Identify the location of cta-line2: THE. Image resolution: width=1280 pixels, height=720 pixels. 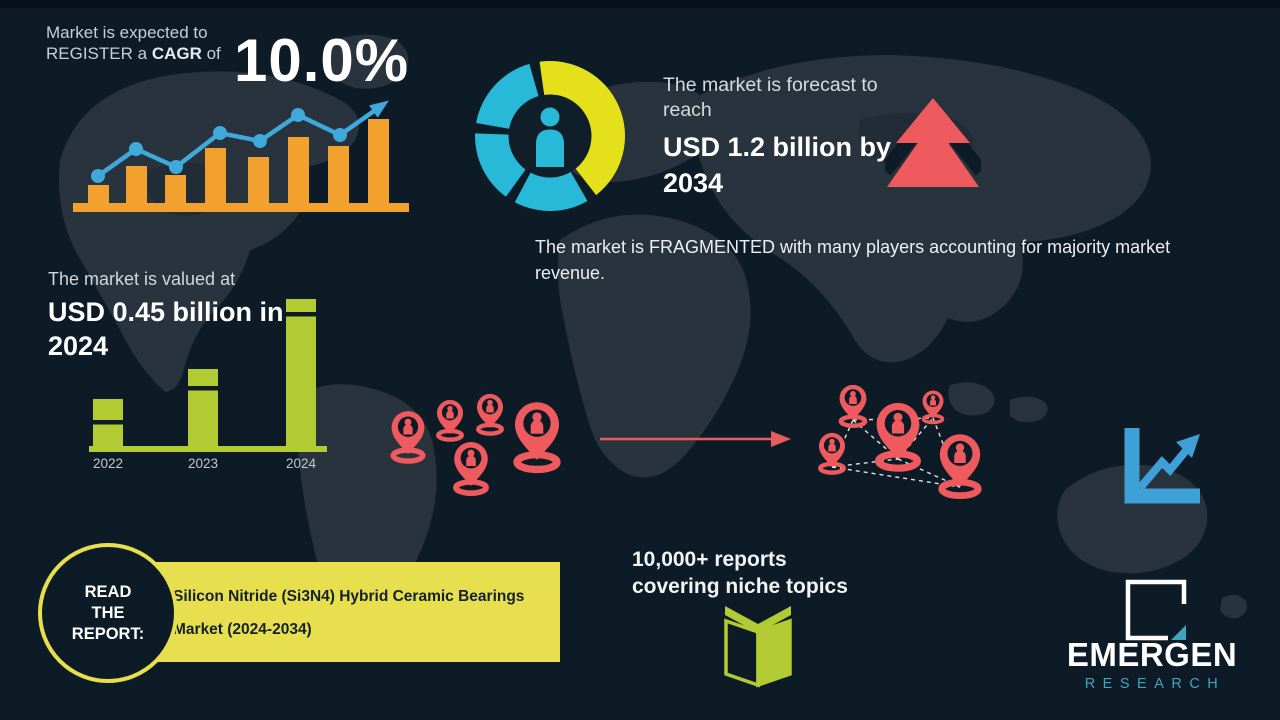
(108, 612).